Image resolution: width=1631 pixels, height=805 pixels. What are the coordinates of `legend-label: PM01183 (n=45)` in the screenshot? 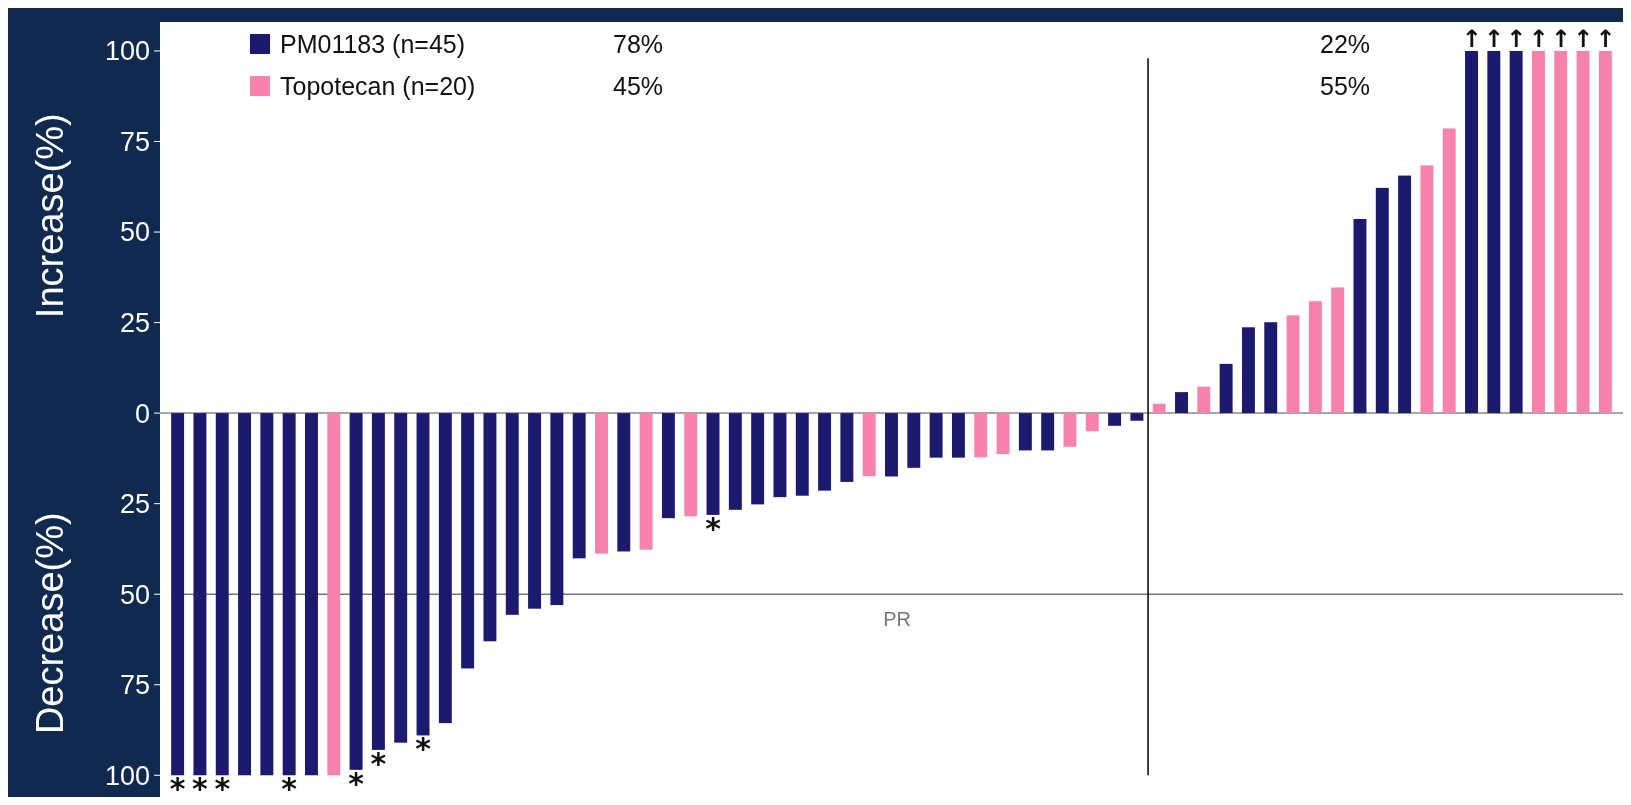 It's located at (373, 43).